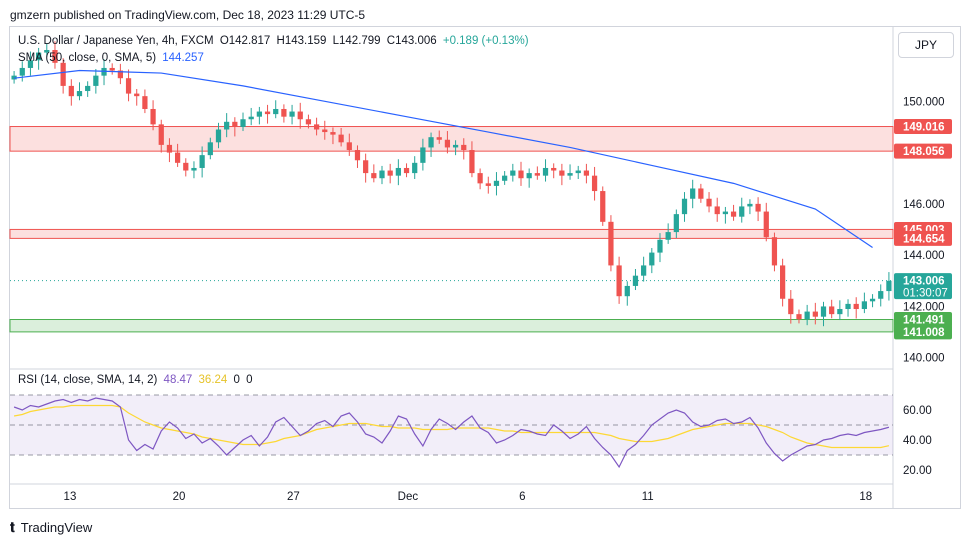 The width and height of the screenshot is (970, 545). I want to click on close-value: C143.006, so click(411, 41).